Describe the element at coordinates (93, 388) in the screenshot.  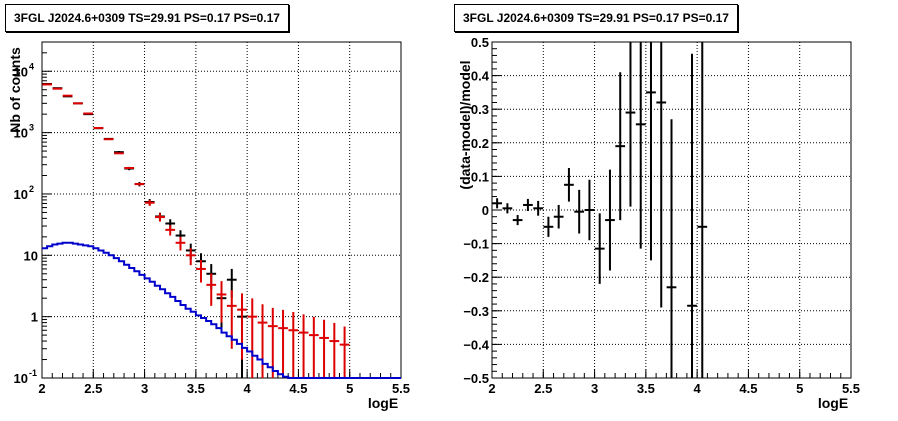
I see `left-x-tick-label: 2.5` at that location.